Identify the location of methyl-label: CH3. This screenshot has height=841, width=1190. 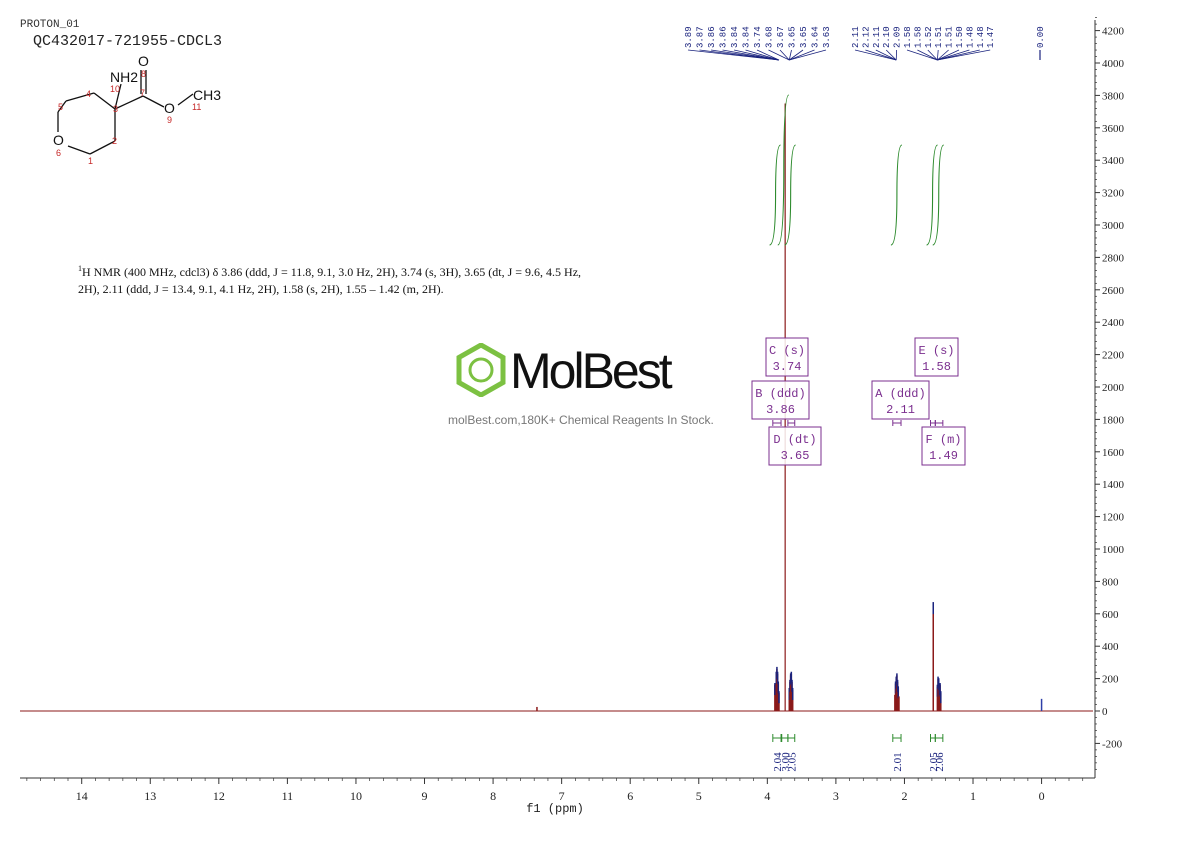
(207, 95).